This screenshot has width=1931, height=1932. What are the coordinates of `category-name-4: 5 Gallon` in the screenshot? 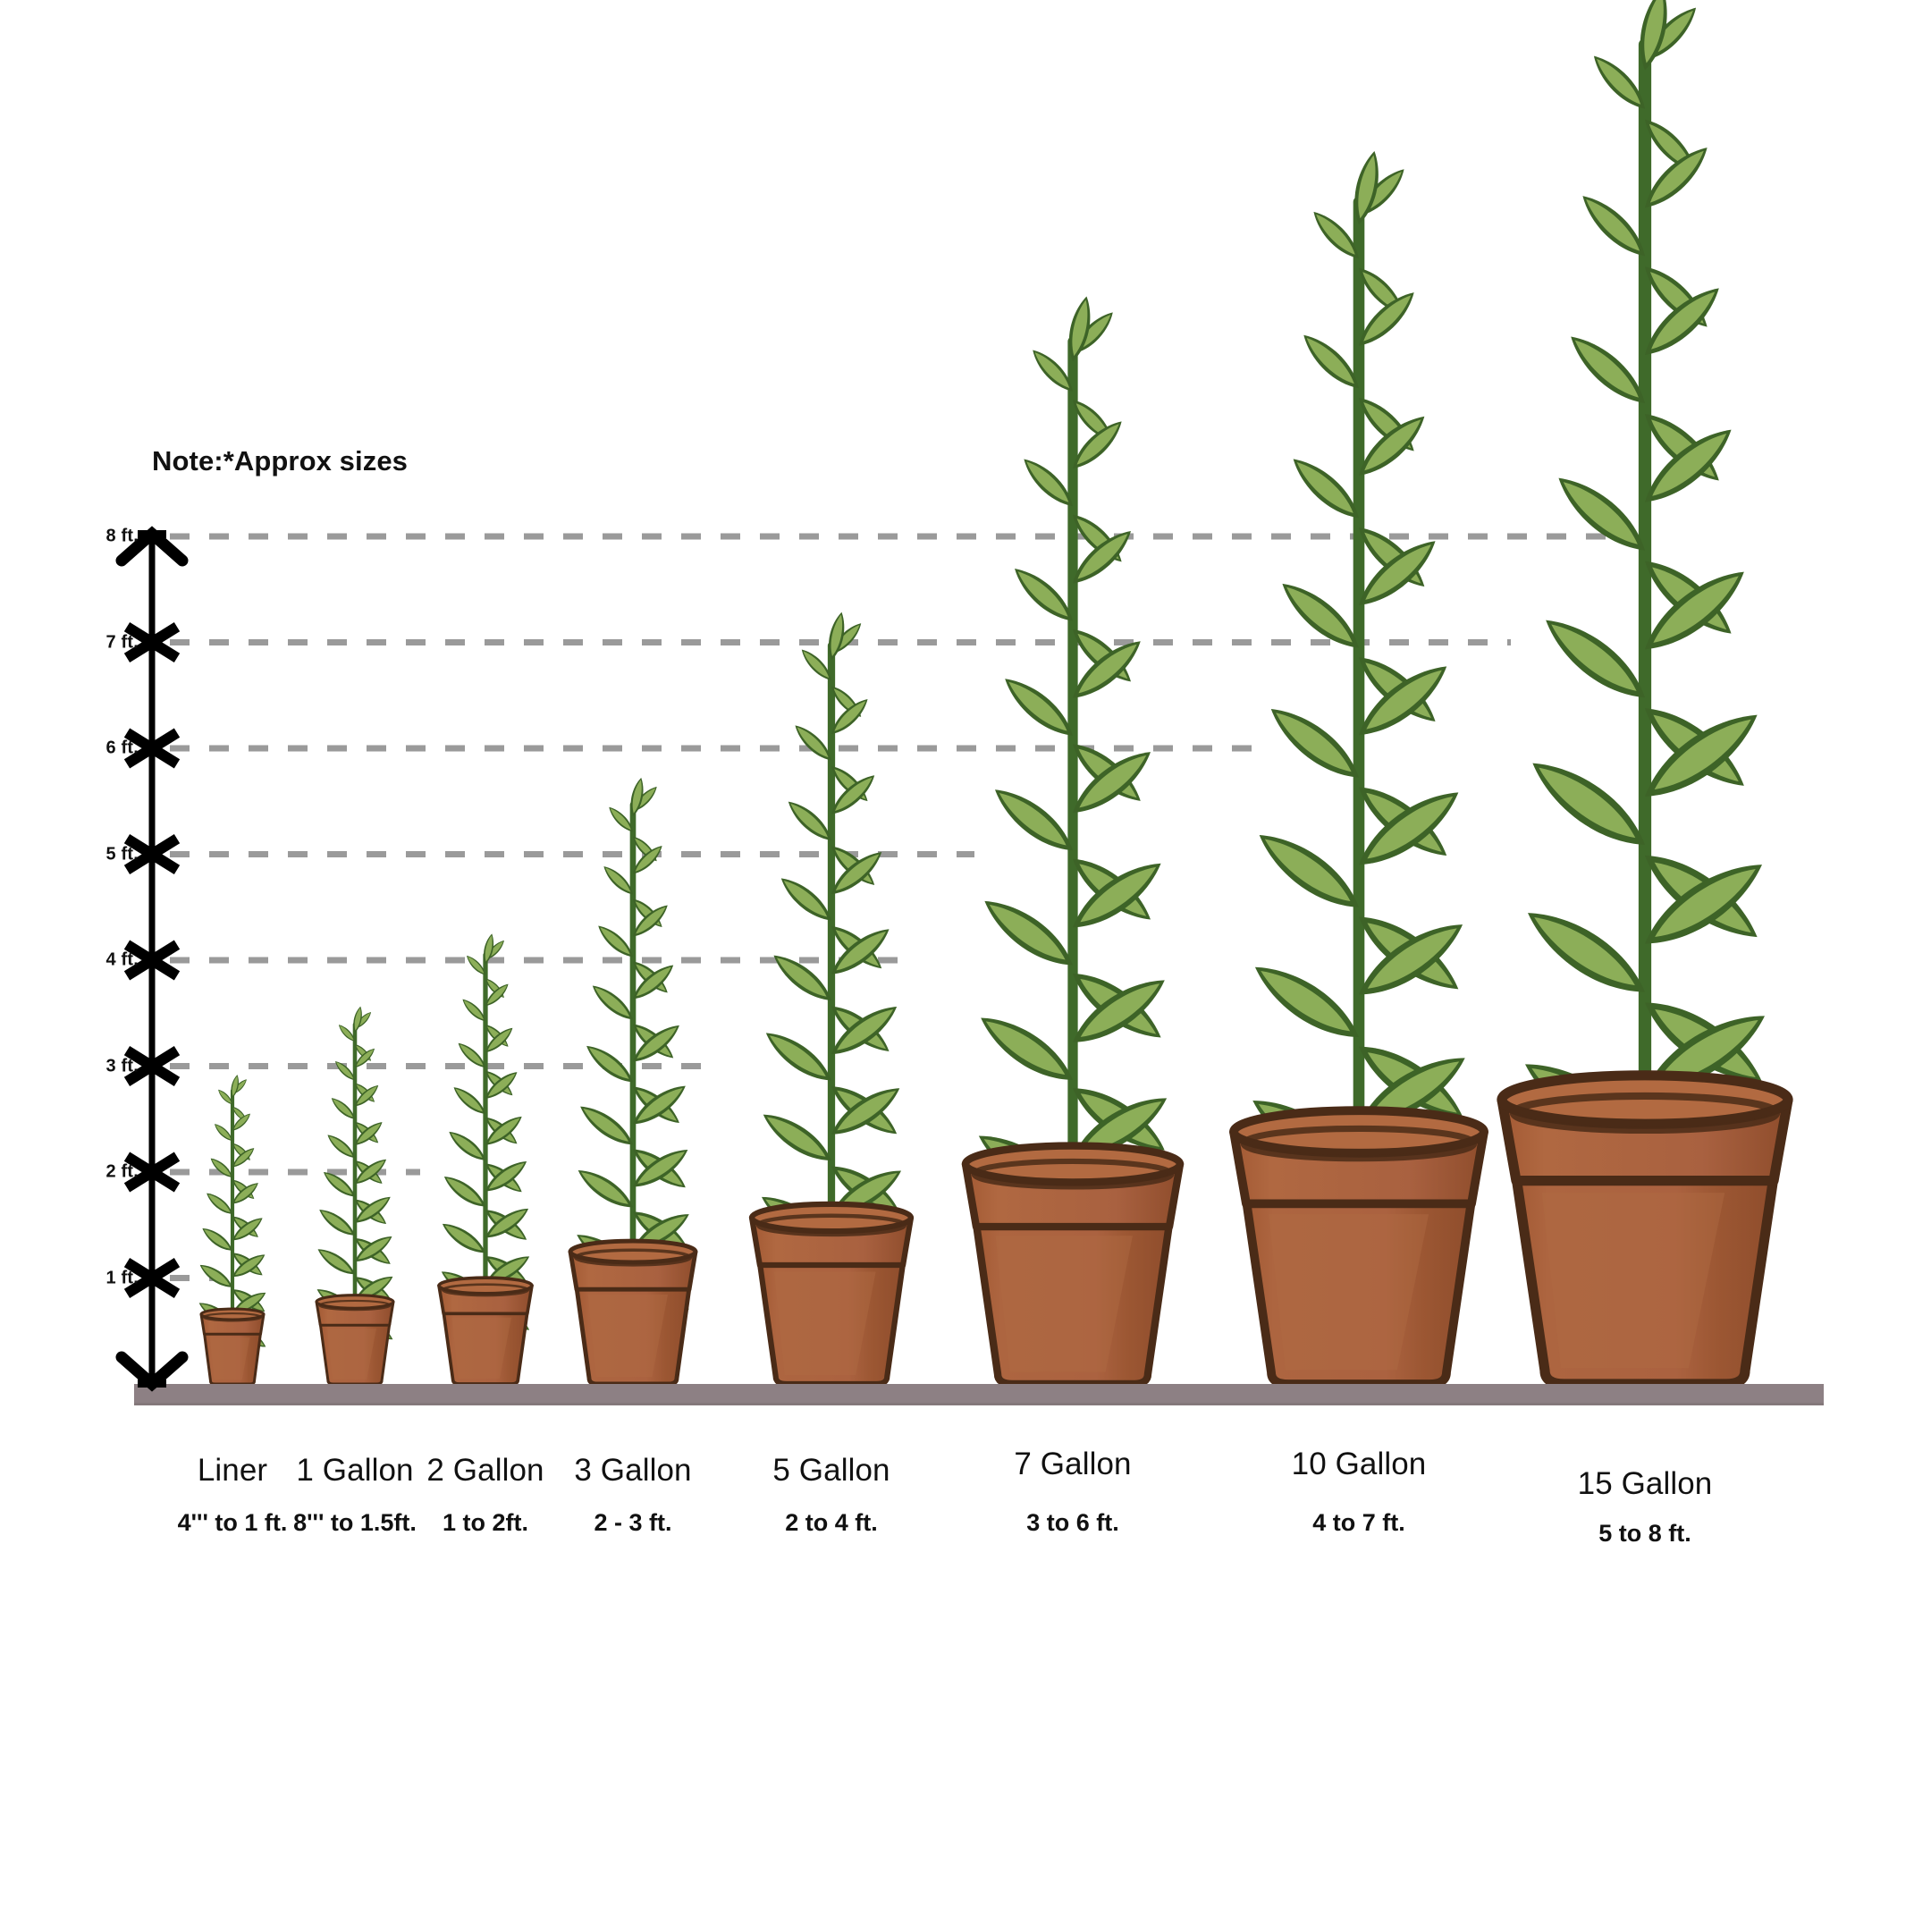 It's located at (831, 1470).